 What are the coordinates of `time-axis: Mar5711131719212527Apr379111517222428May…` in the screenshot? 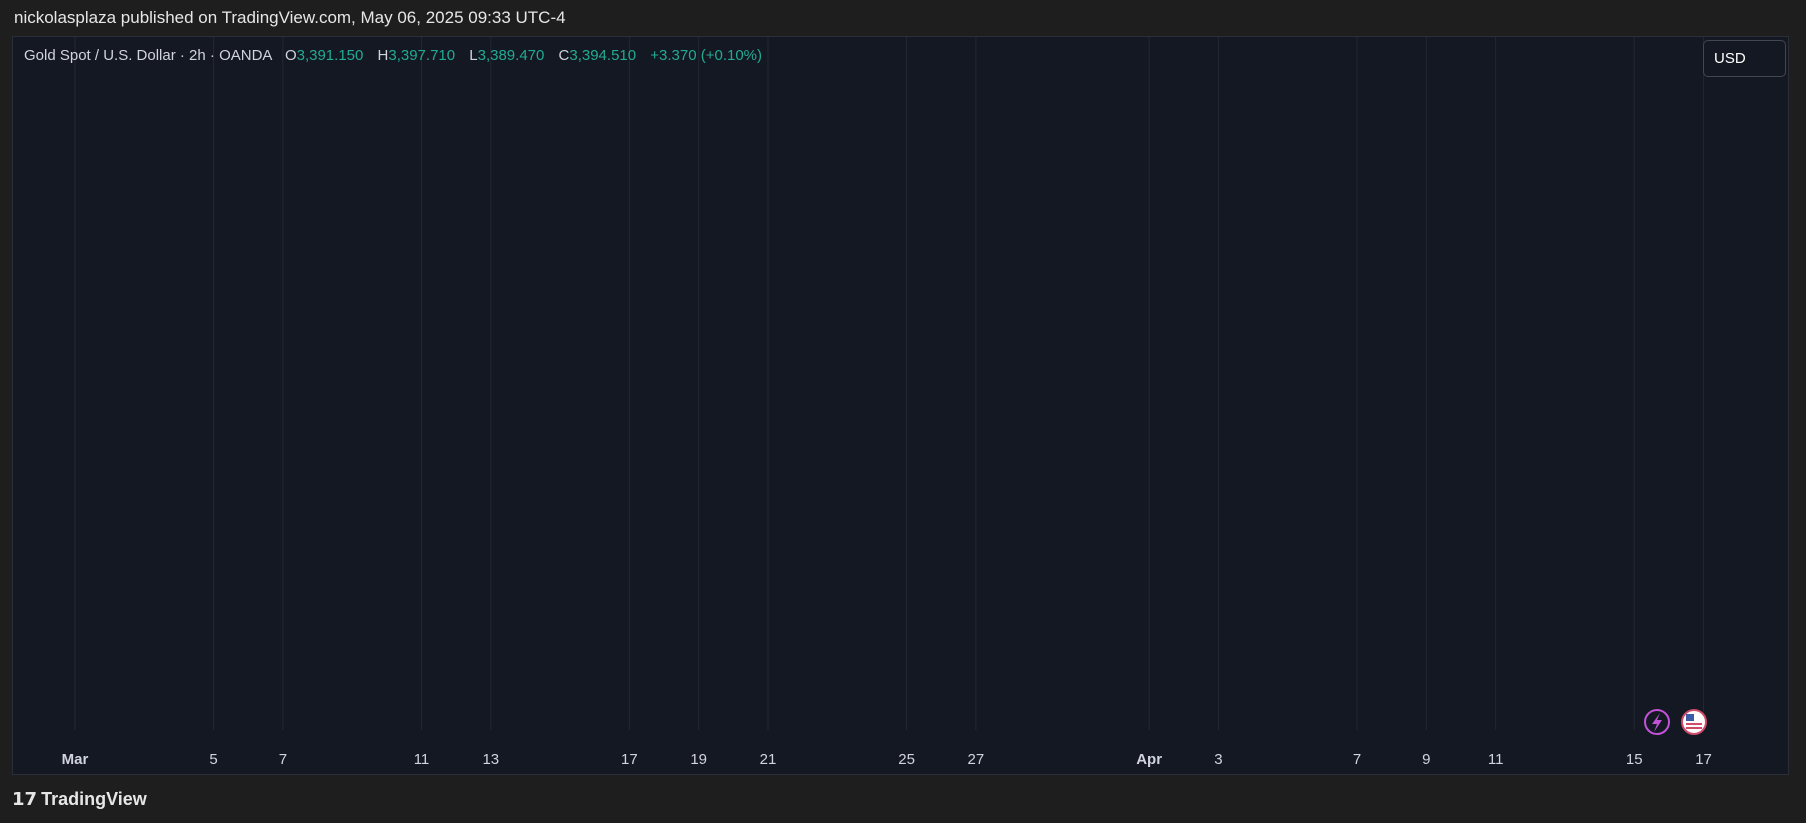 It's located at (887, 759).